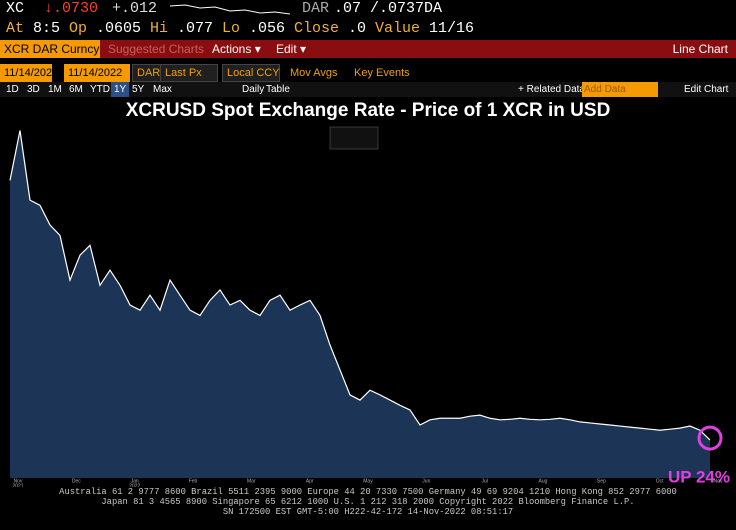  I want to click on change: +.012, so click(135, 8).